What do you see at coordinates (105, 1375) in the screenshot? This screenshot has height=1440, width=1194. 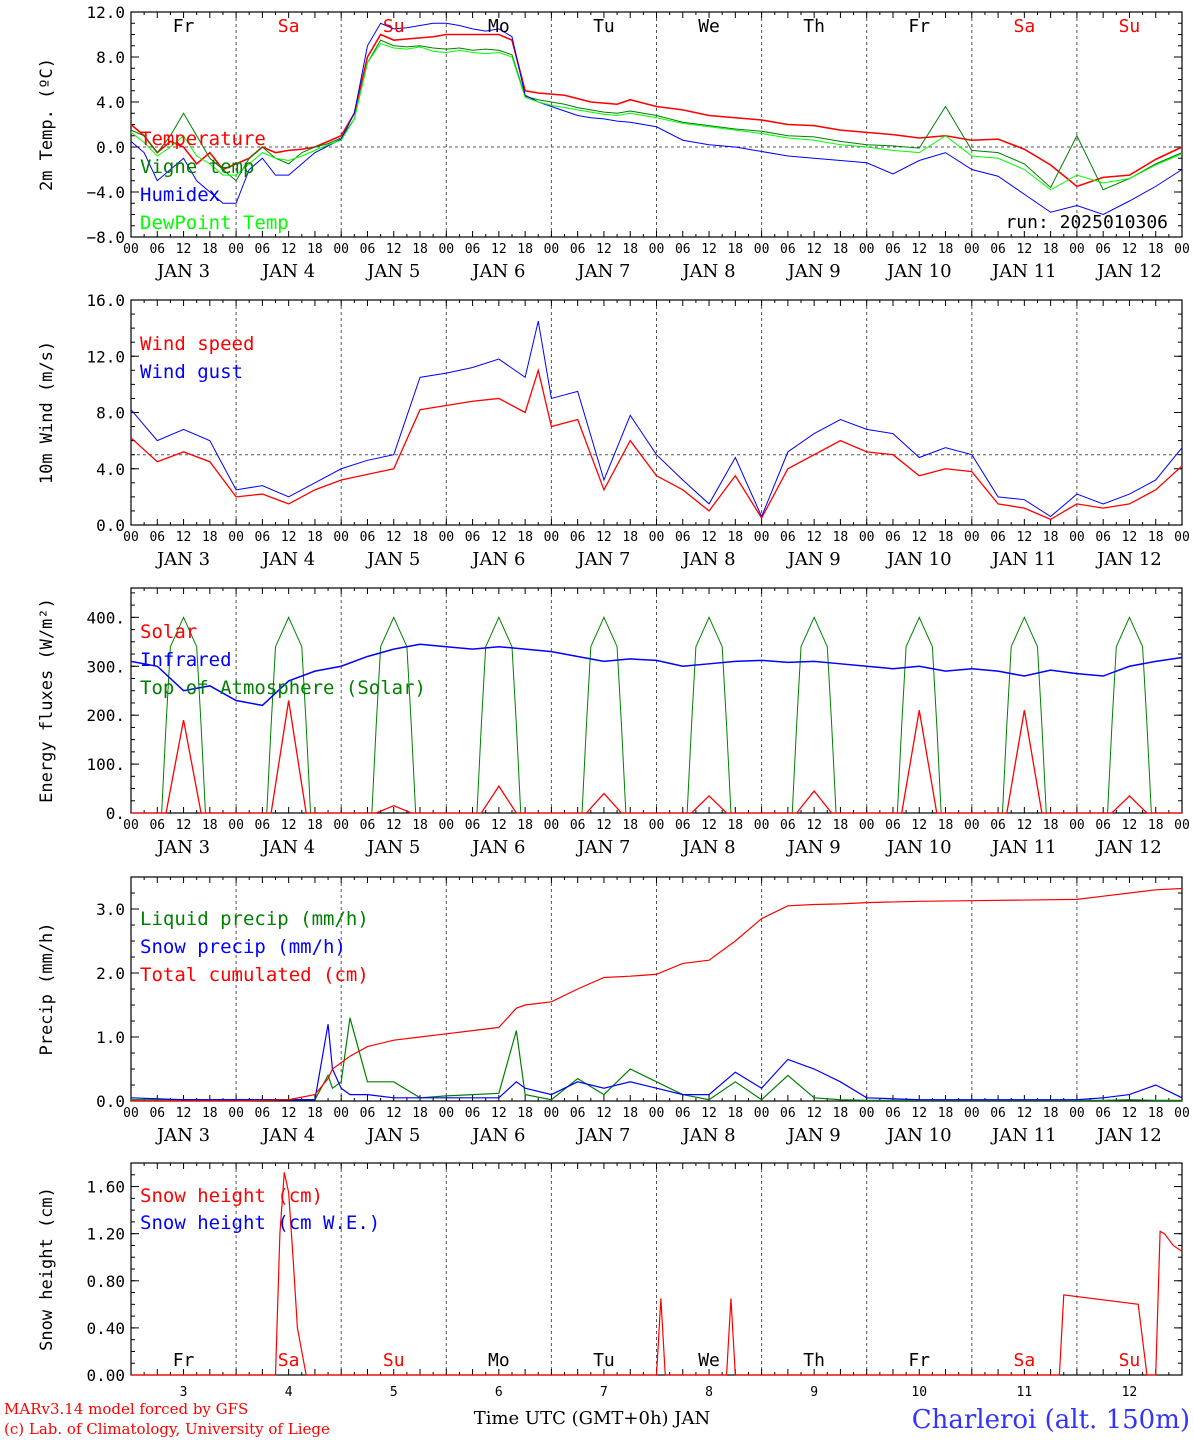 I see `y-tick-label: 0.00` at bounding box center [105, 1375].